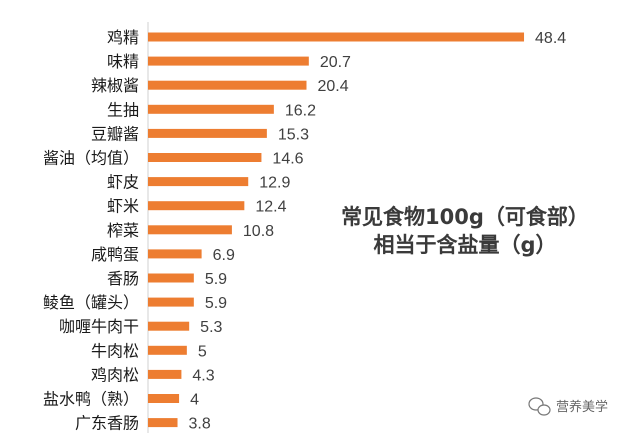 The height and width of the screenshot is (433, 640). What do you see at coordinates (115, 85) in the screenshot?
I see `category-label: 辣椒酱` at bounding box center [115, 85].